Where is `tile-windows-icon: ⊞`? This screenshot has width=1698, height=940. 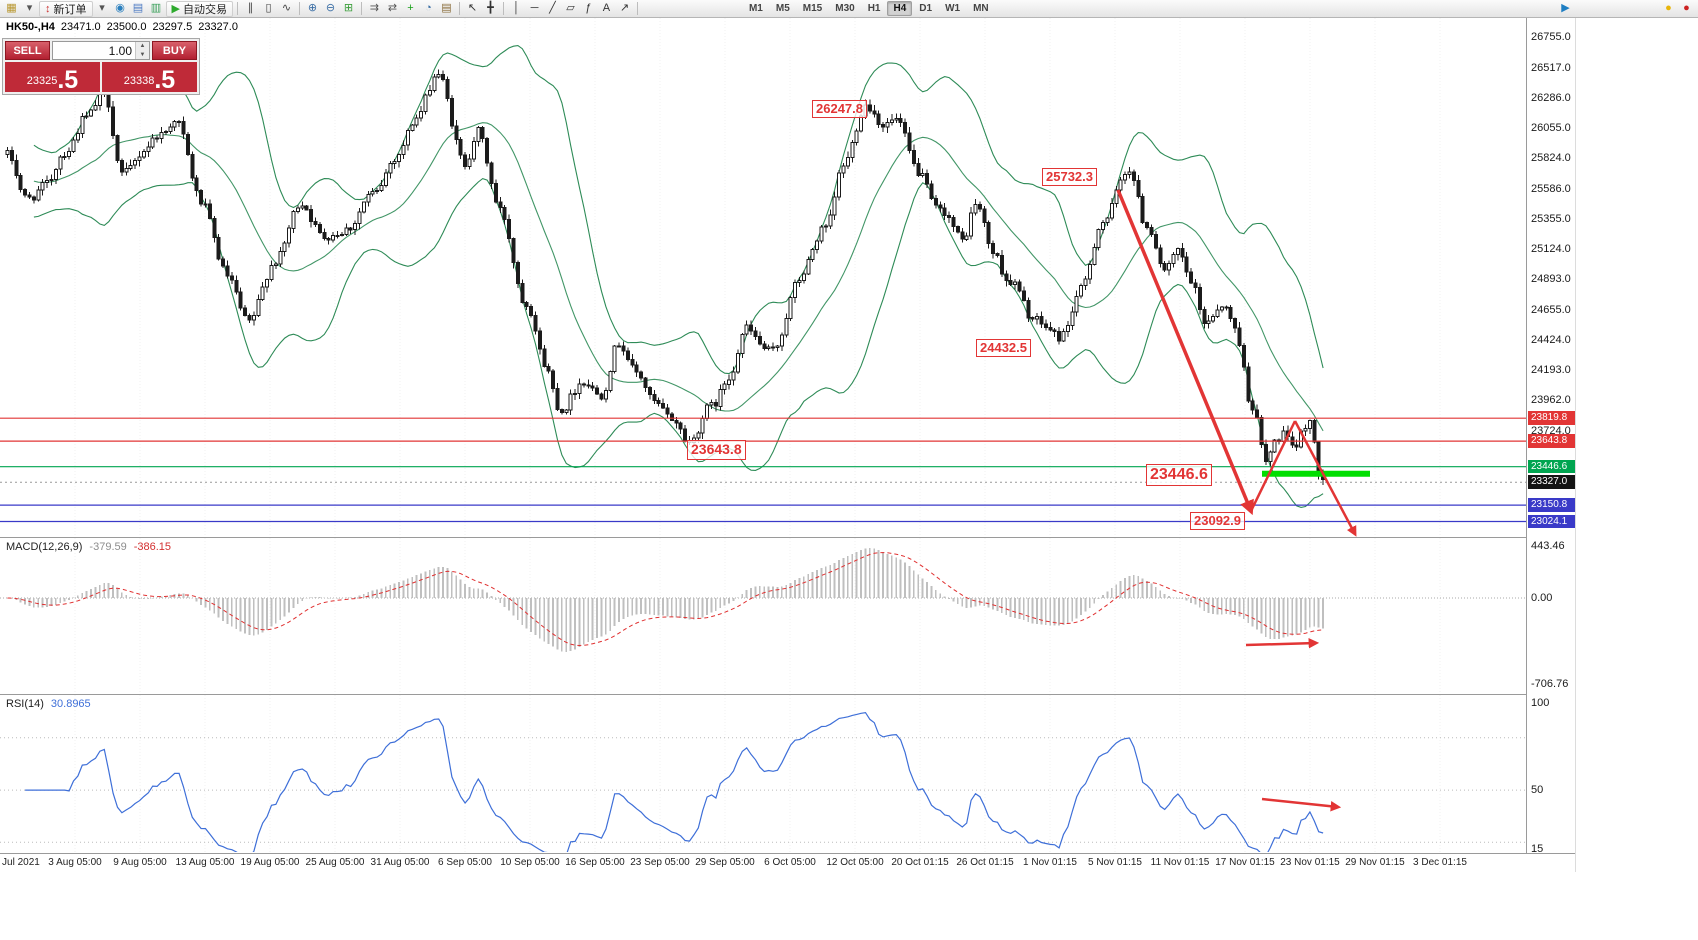 tile-windows-icon: ⊞ is located at coordinates (348, 8).